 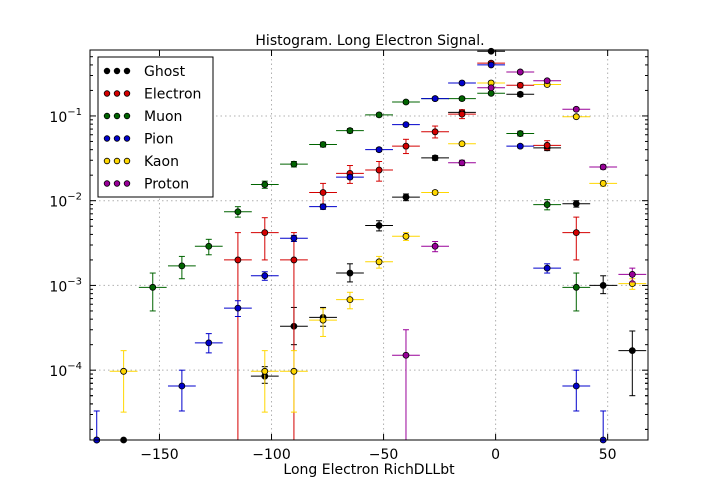 What do you see at coordinates (74, 366) in the screenshot?
I see `y-tick-exponent: −4` at bounding box center [74, 366].